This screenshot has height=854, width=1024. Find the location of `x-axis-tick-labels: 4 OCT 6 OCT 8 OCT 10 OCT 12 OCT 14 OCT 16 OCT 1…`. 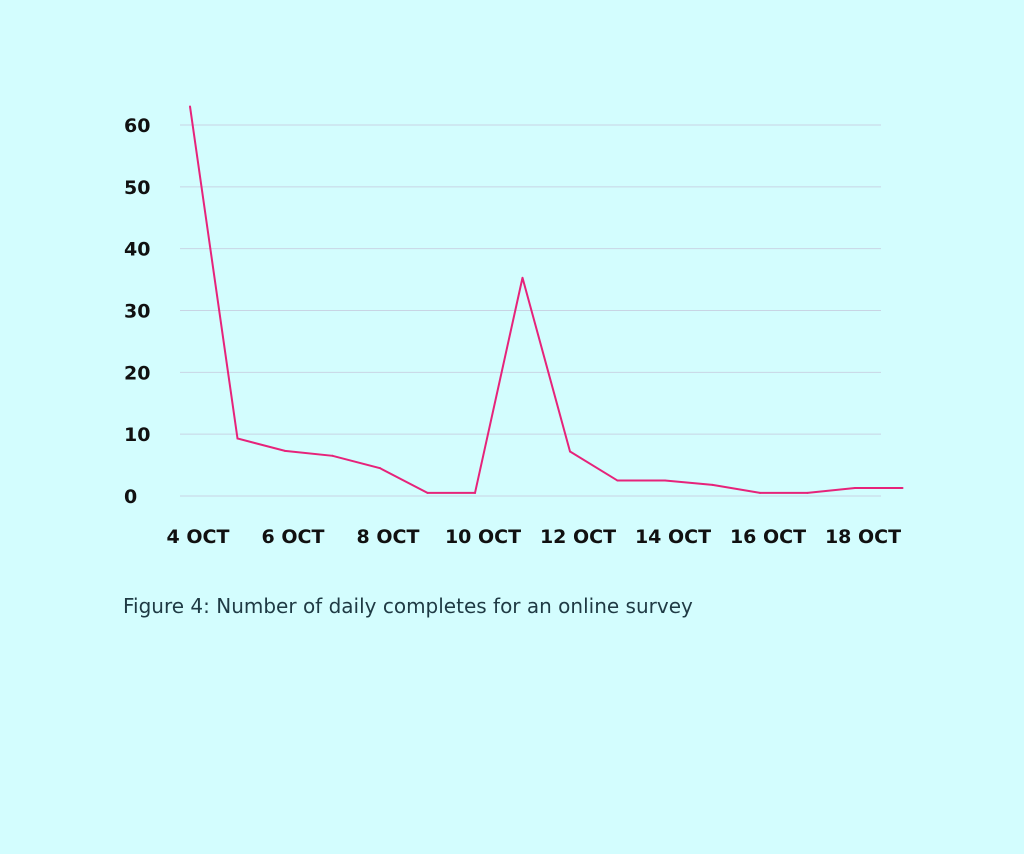

x-axis-tick-labels: 4 OCT 6 OCT 8 OCT 10 OCT 12 OCT 14 OCT 16 OCT 1… is located at coordinates (534, 537).